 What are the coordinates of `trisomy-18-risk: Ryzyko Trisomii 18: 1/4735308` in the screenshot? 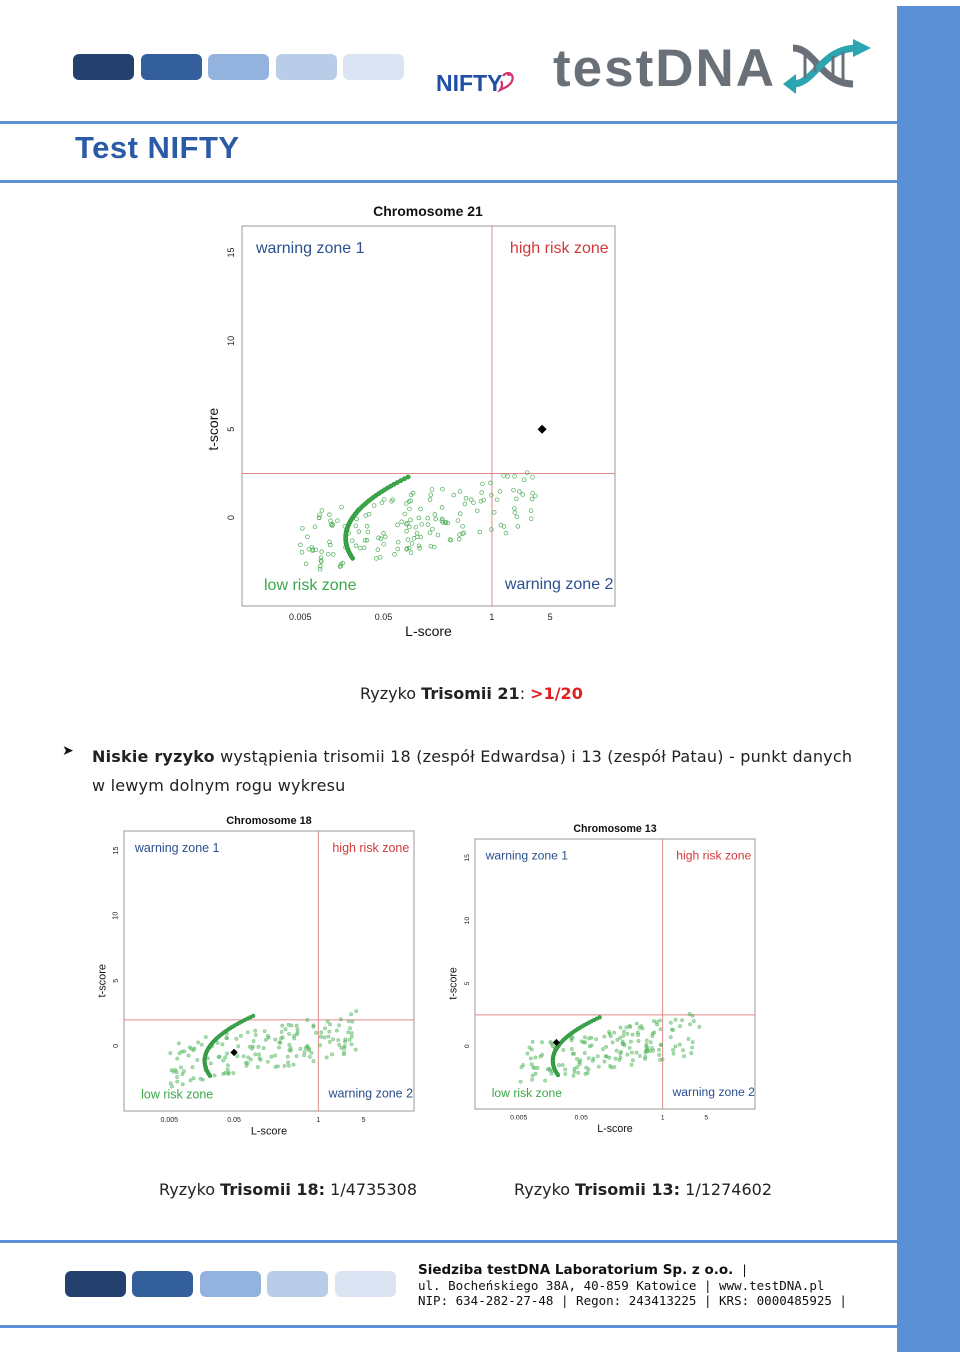 It's located at (288, 1189).